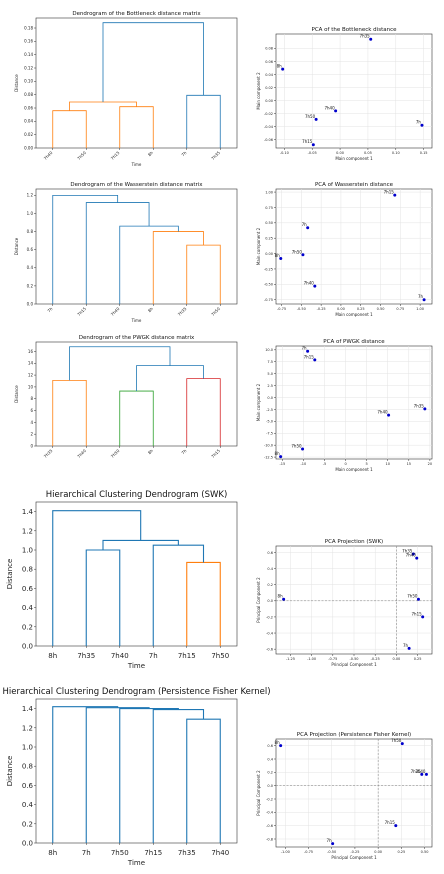 This screenshot has height=874, width=444. I want to click on x-tick-label: -10, so click(304, 464).